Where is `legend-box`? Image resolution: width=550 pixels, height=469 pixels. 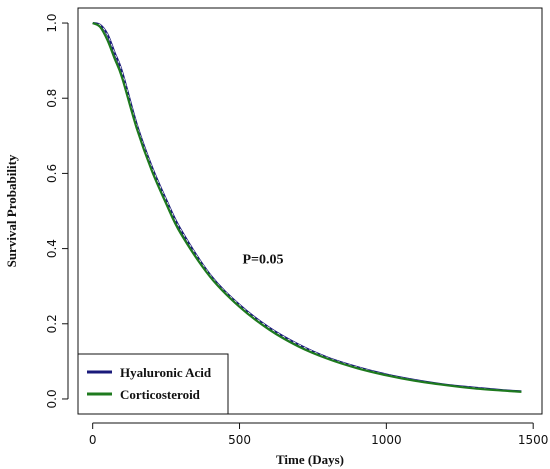
legend-box is located at coordinates (153, 384).